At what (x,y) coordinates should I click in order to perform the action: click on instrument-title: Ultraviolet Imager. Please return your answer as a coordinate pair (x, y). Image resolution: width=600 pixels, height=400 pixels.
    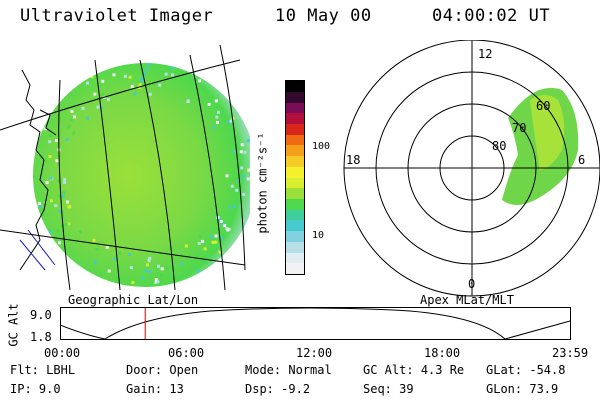
    Looking at the image, I should click on (117, 16).